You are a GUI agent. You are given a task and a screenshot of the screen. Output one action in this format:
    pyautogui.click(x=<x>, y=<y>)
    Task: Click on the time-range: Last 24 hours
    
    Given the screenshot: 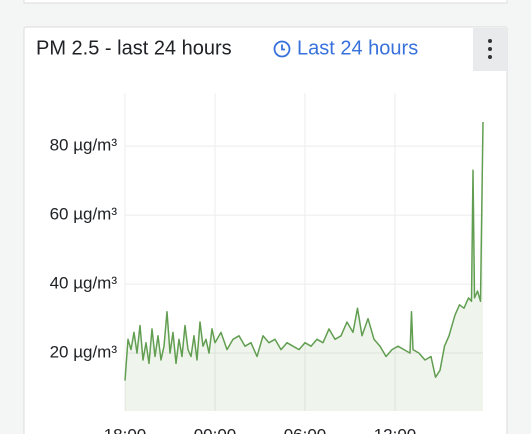 What is the action you would take?
    pyautogui.click(x=346, y=48)
    